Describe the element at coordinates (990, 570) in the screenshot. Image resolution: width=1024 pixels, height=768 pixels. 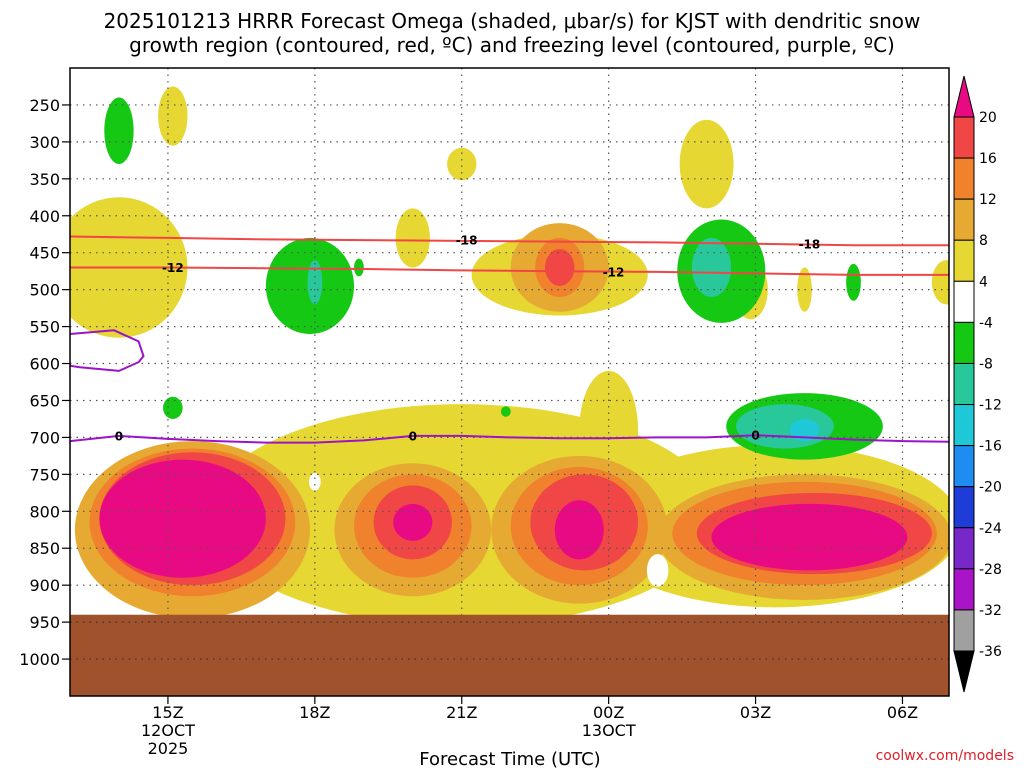
I see `colorbar-label-neg28: -28` at that location.